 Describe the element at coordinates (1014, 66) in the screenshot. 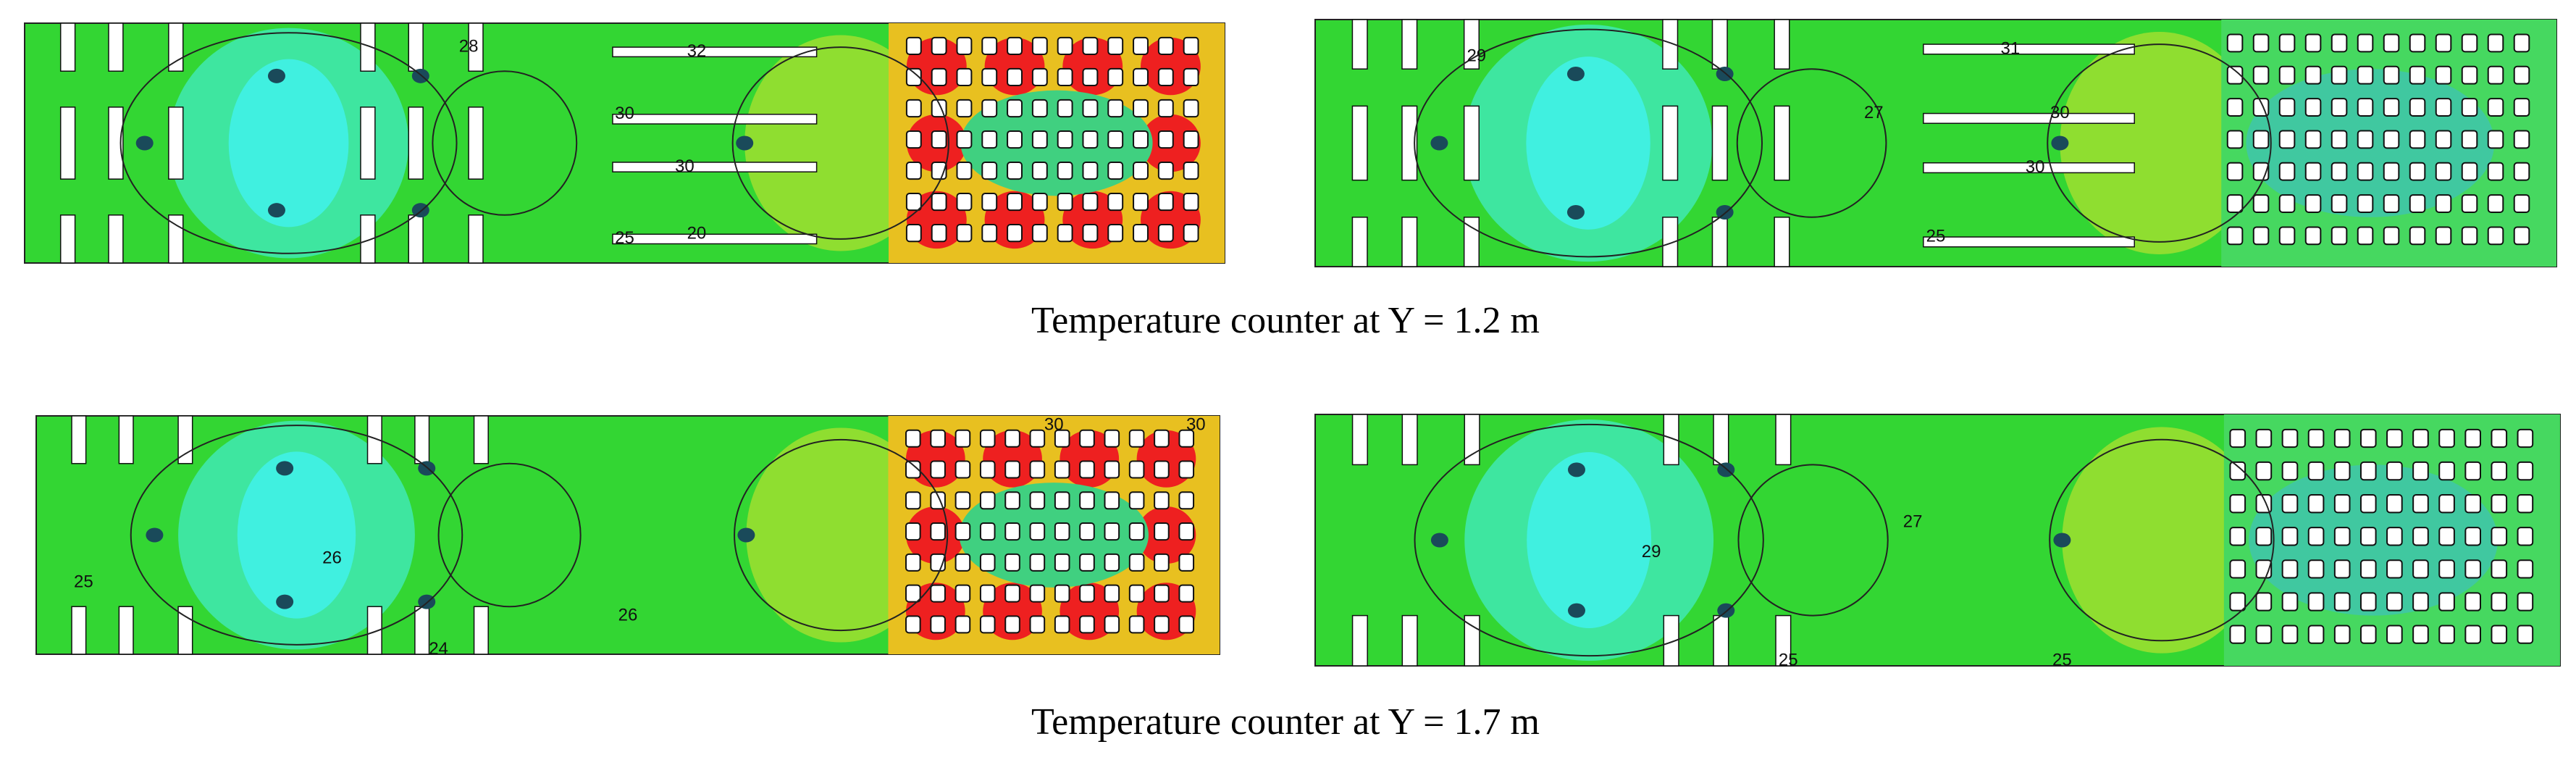

I see `hot-spot` at that location.